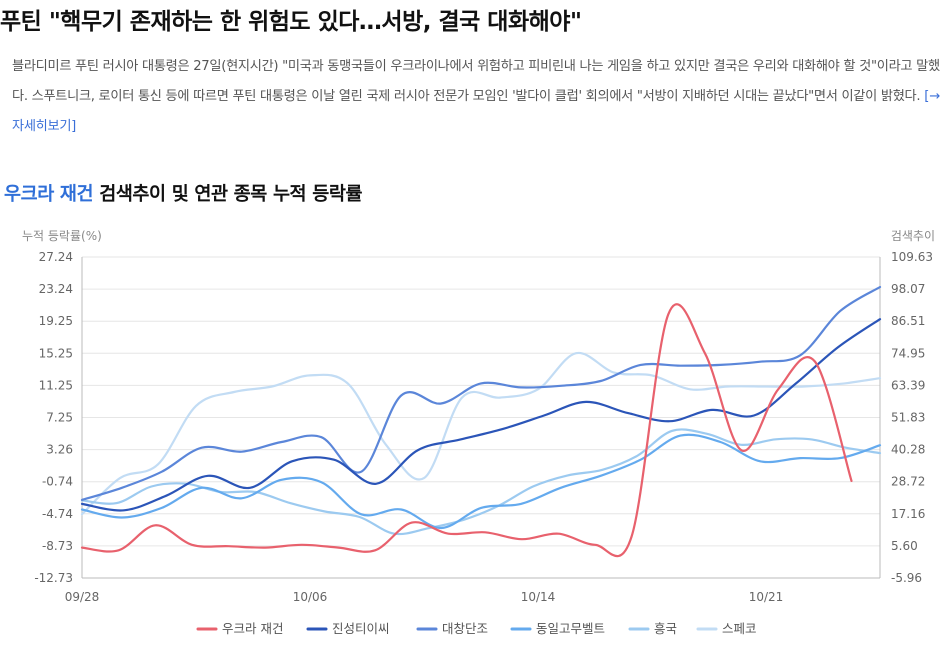  Describe the element at coordinates (56, 257) in the screenshot. I see `y-left-tick-label: 27.24` at that location.